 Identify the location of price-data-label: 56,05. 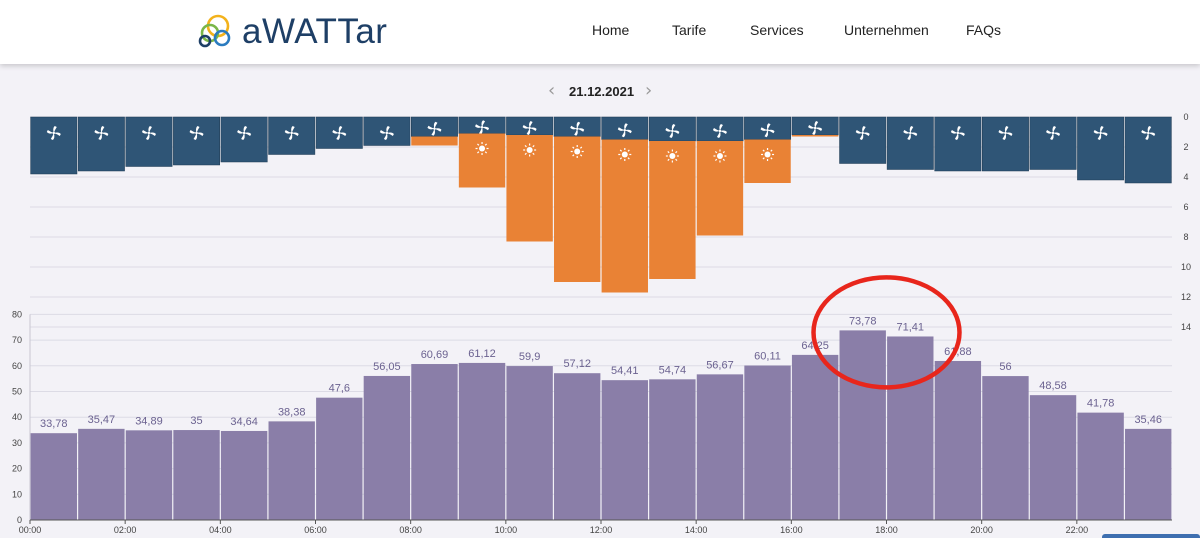
(387, 367).